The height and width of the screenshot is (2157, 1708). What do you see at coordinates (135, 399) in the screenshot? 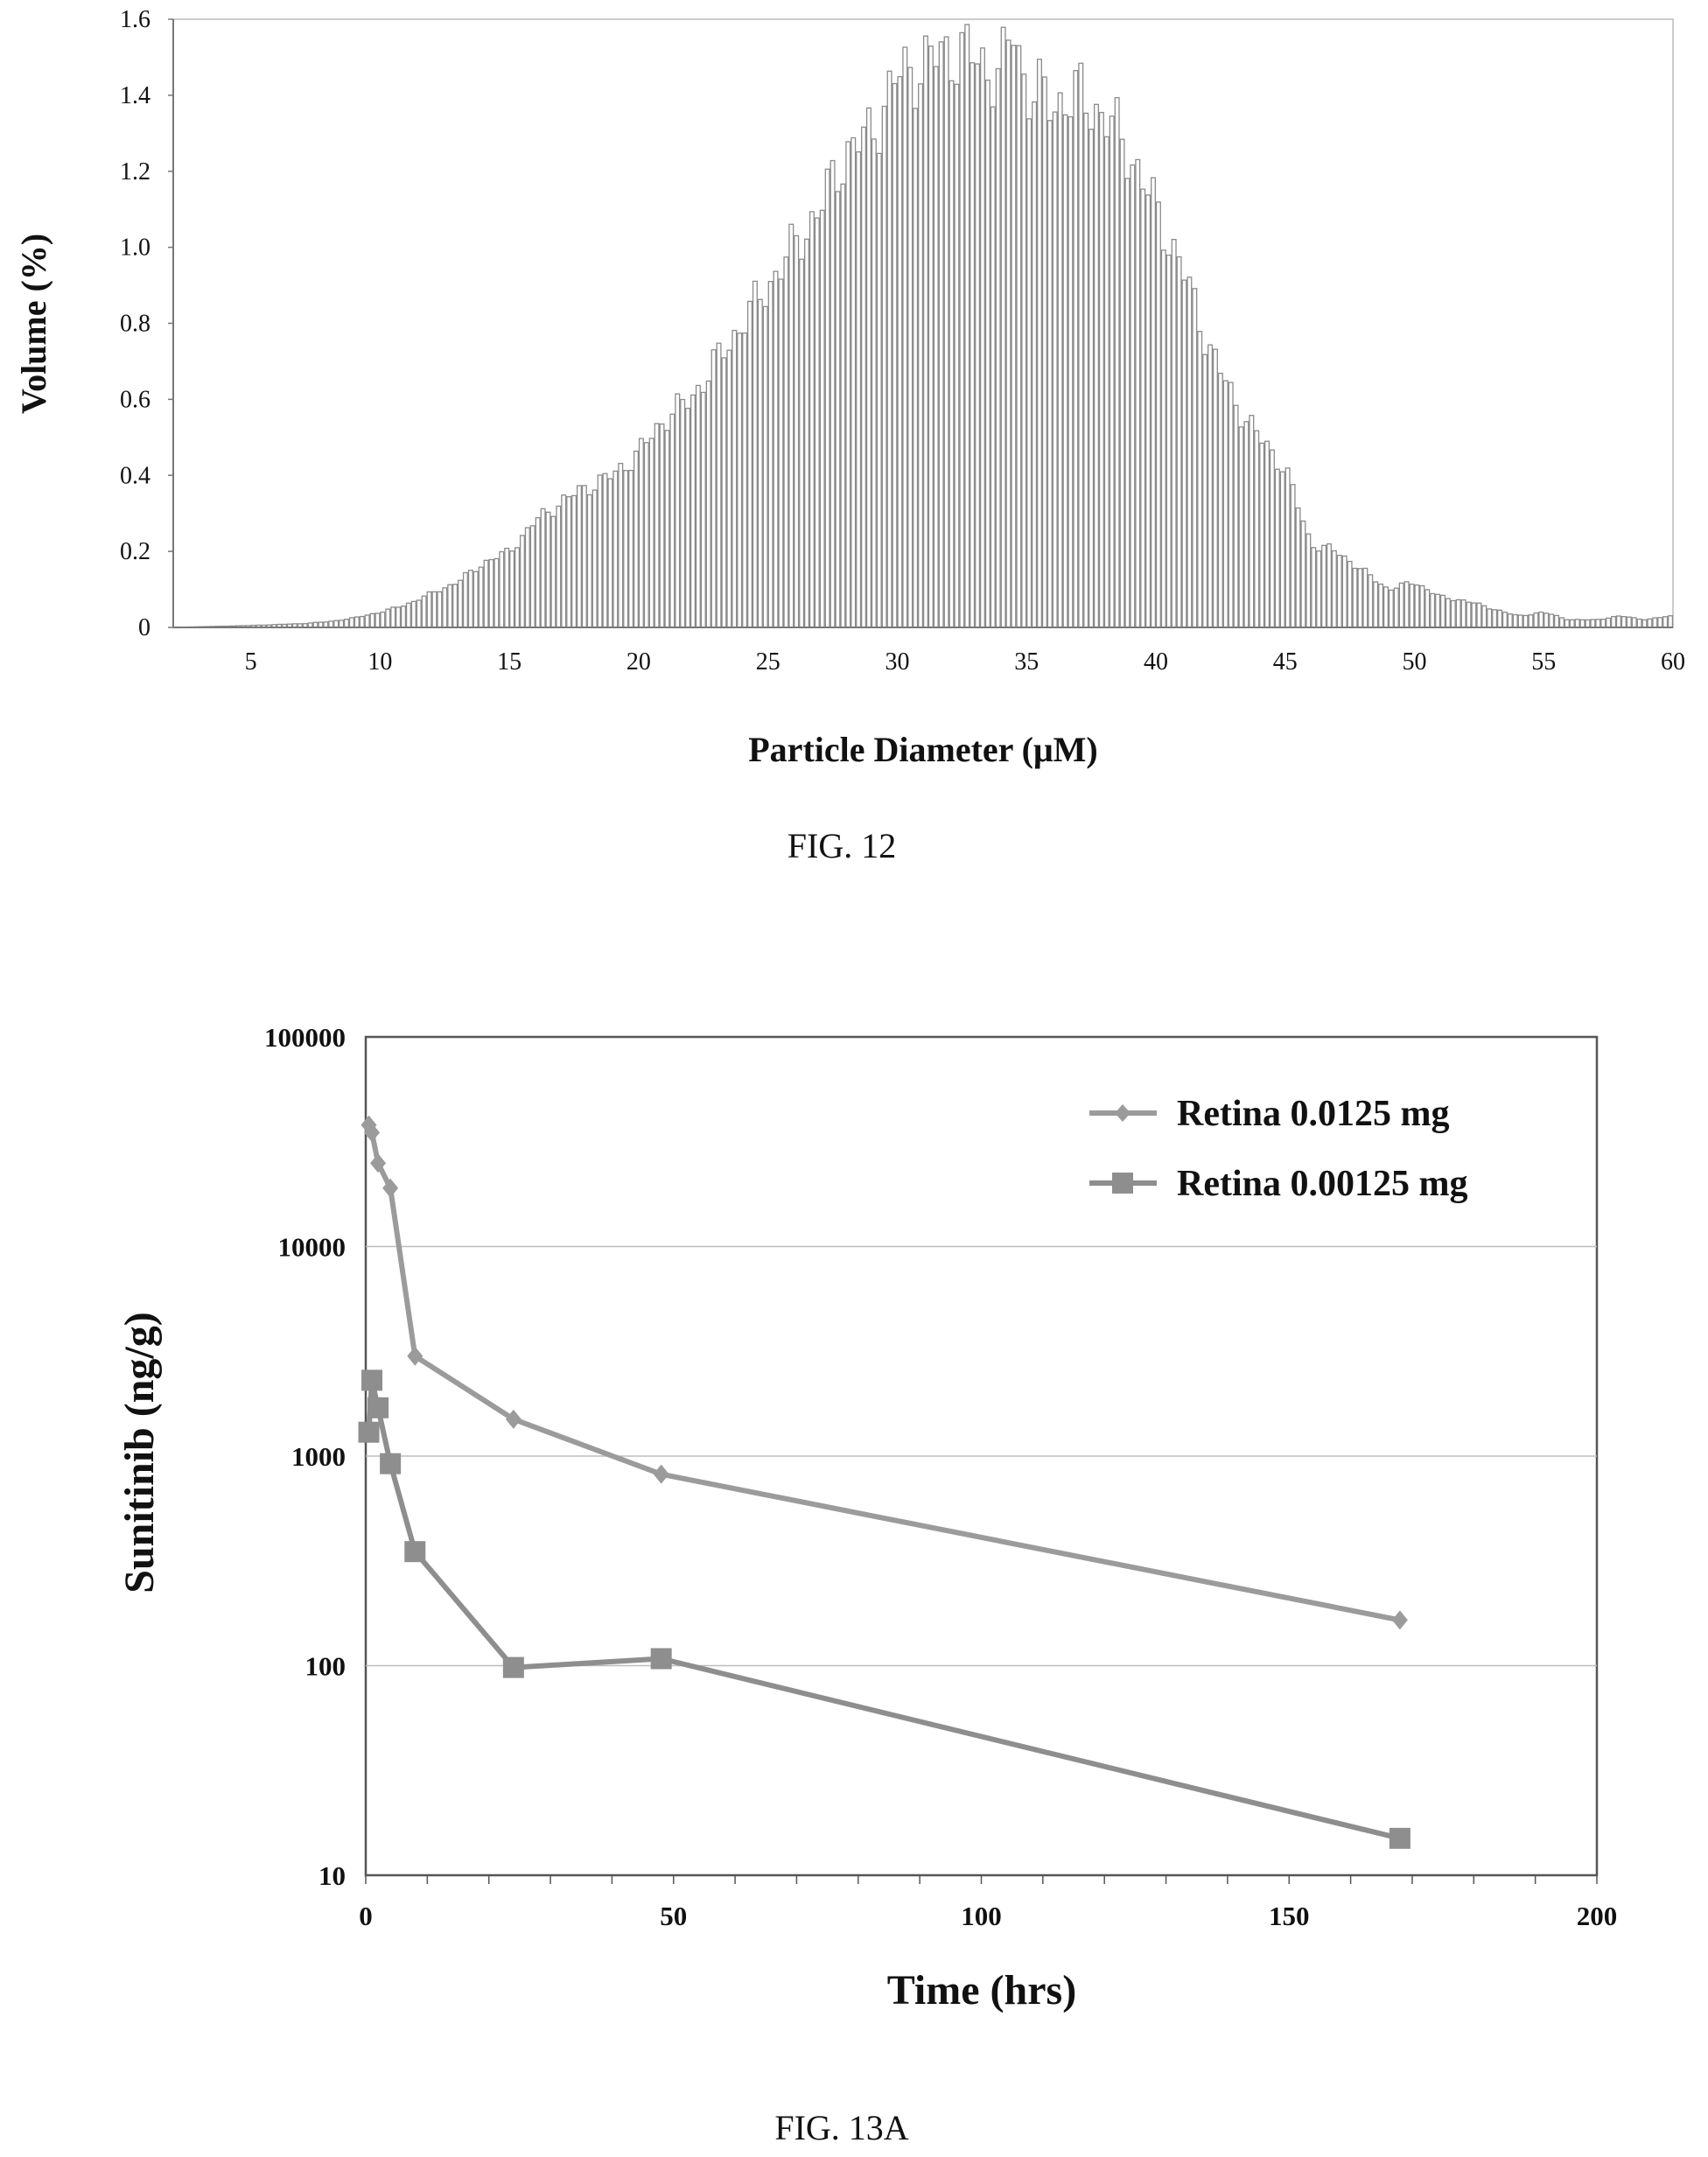
I see `histogram-y-tick-label: 0.6` at bounding box center [135, 399].